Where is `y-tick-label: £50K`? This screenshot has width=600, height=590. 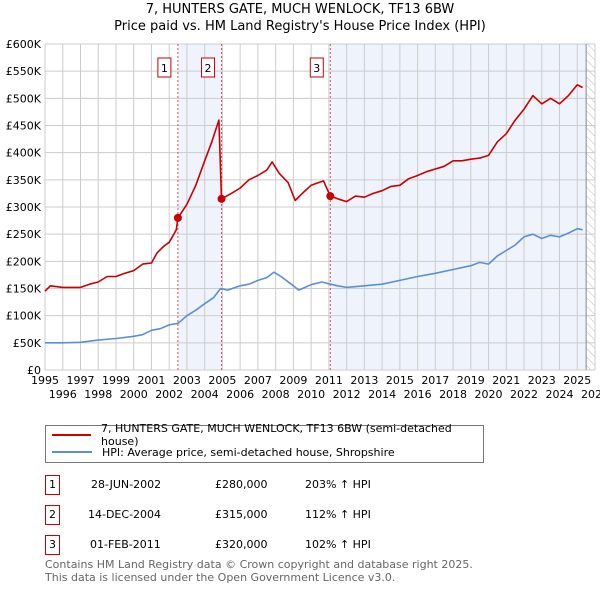 y-tick-label: £50K is located at coordinates (27, 343).